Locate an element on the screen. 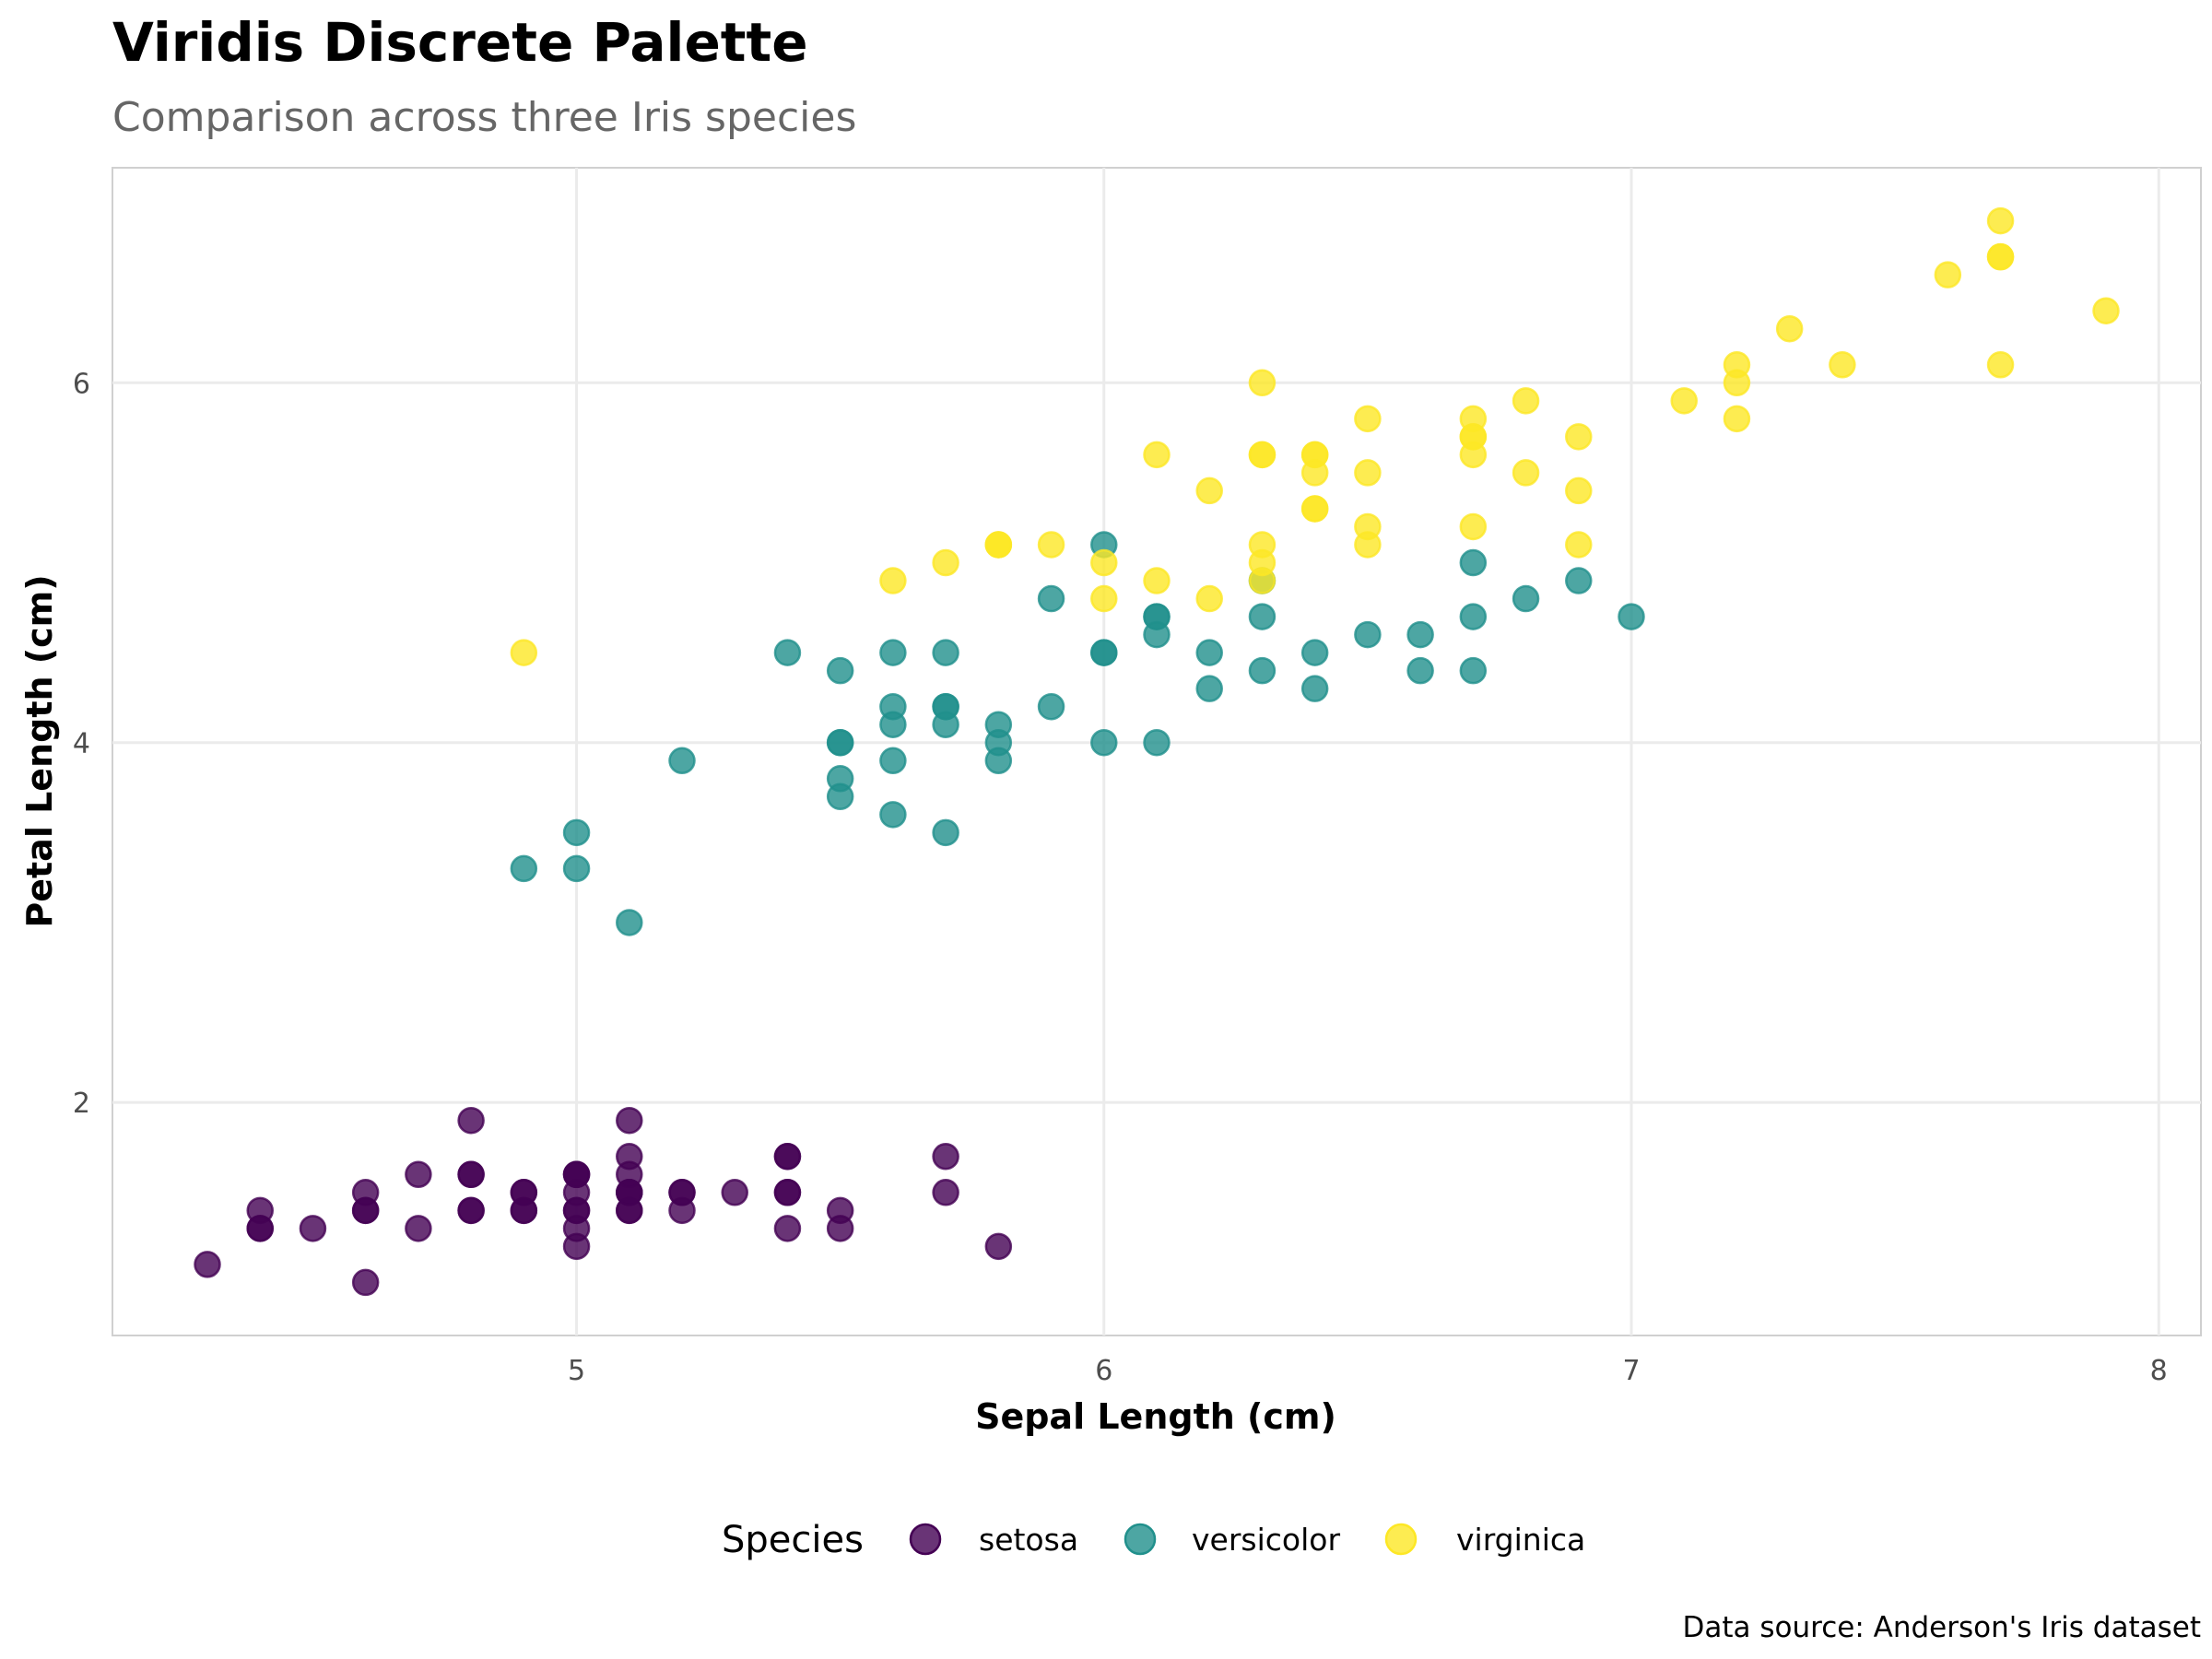  legend-items: setosa versicolor virginica is located at coordinates (1247, 1540).